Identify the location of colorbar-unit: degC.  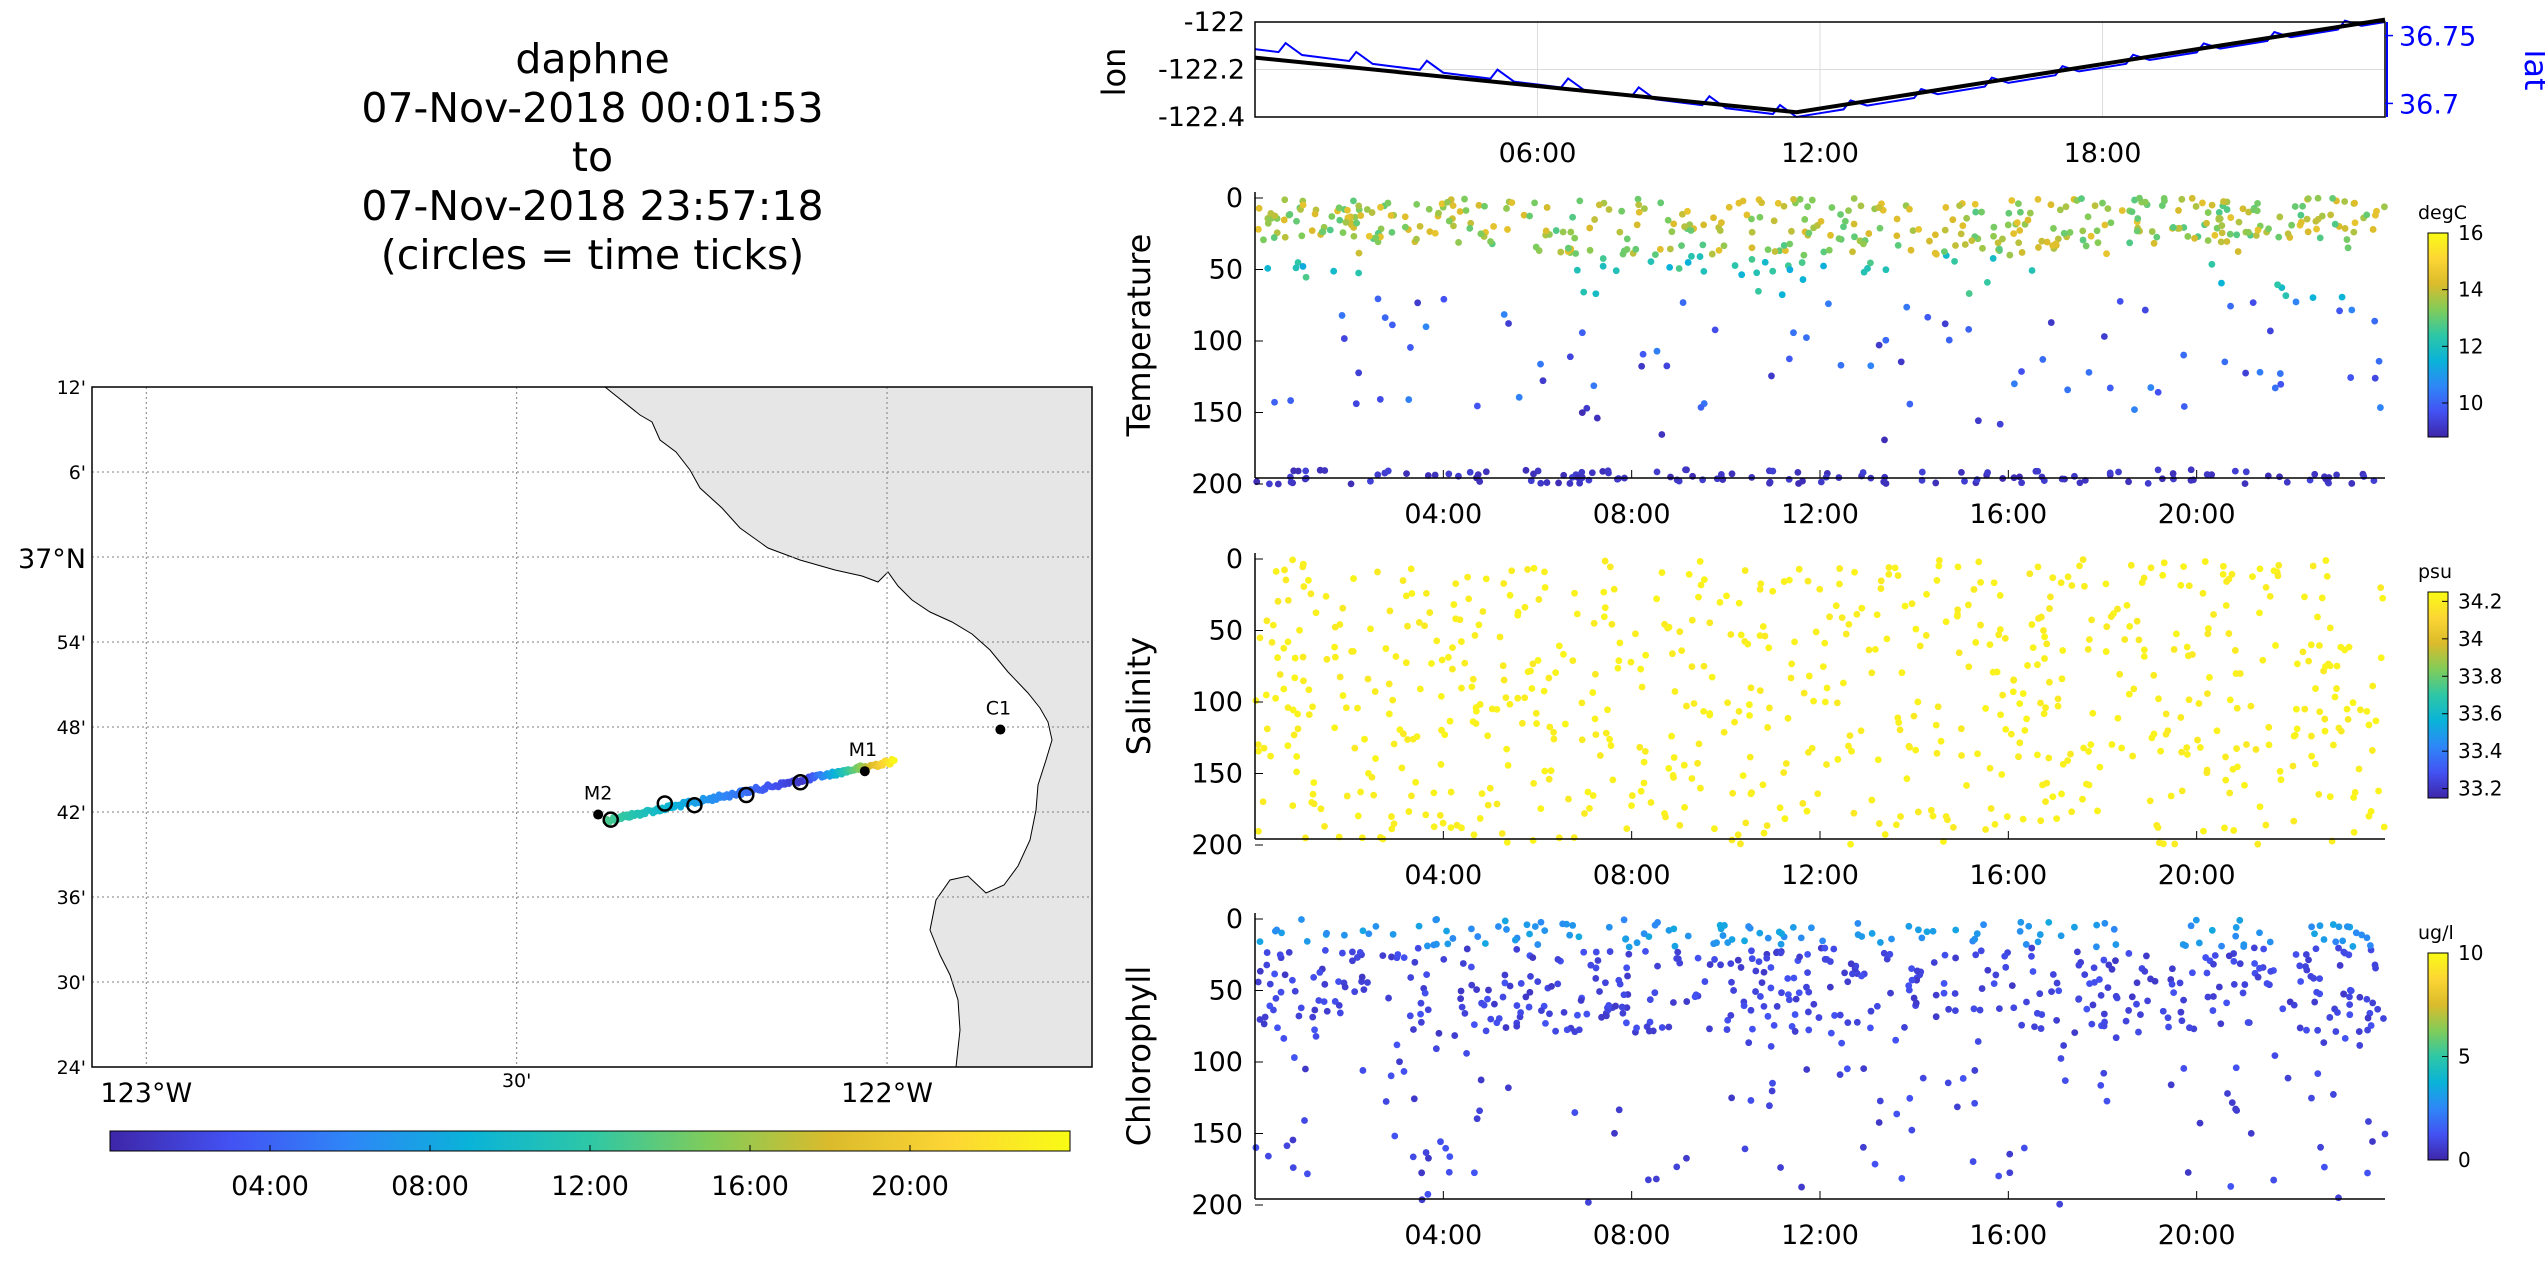
(2442, 213).